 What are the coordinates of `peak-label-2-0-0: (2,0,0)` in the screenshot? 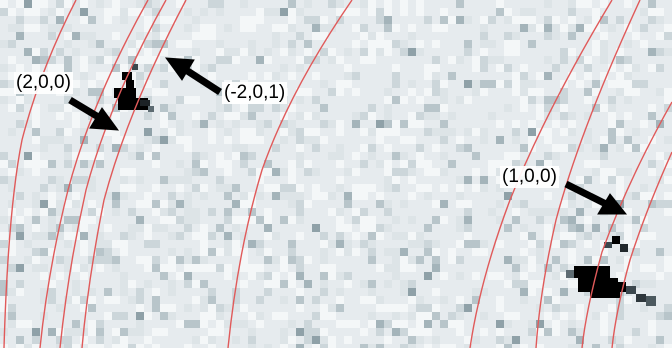 It's located at (43, 83).